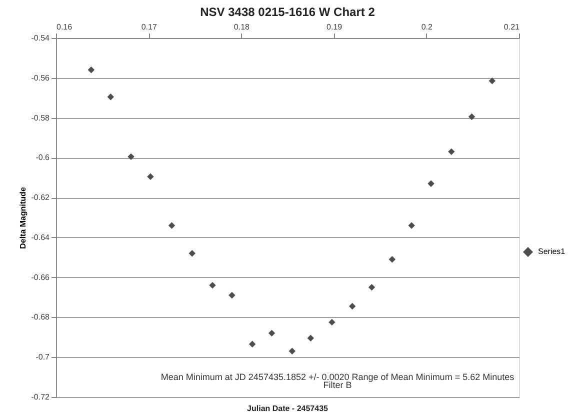 This screenshot has width=575, height=420. Describe the element at coordinates (43, 357) in the screenshot. I see `y-tick-label: -0.7` at that location.